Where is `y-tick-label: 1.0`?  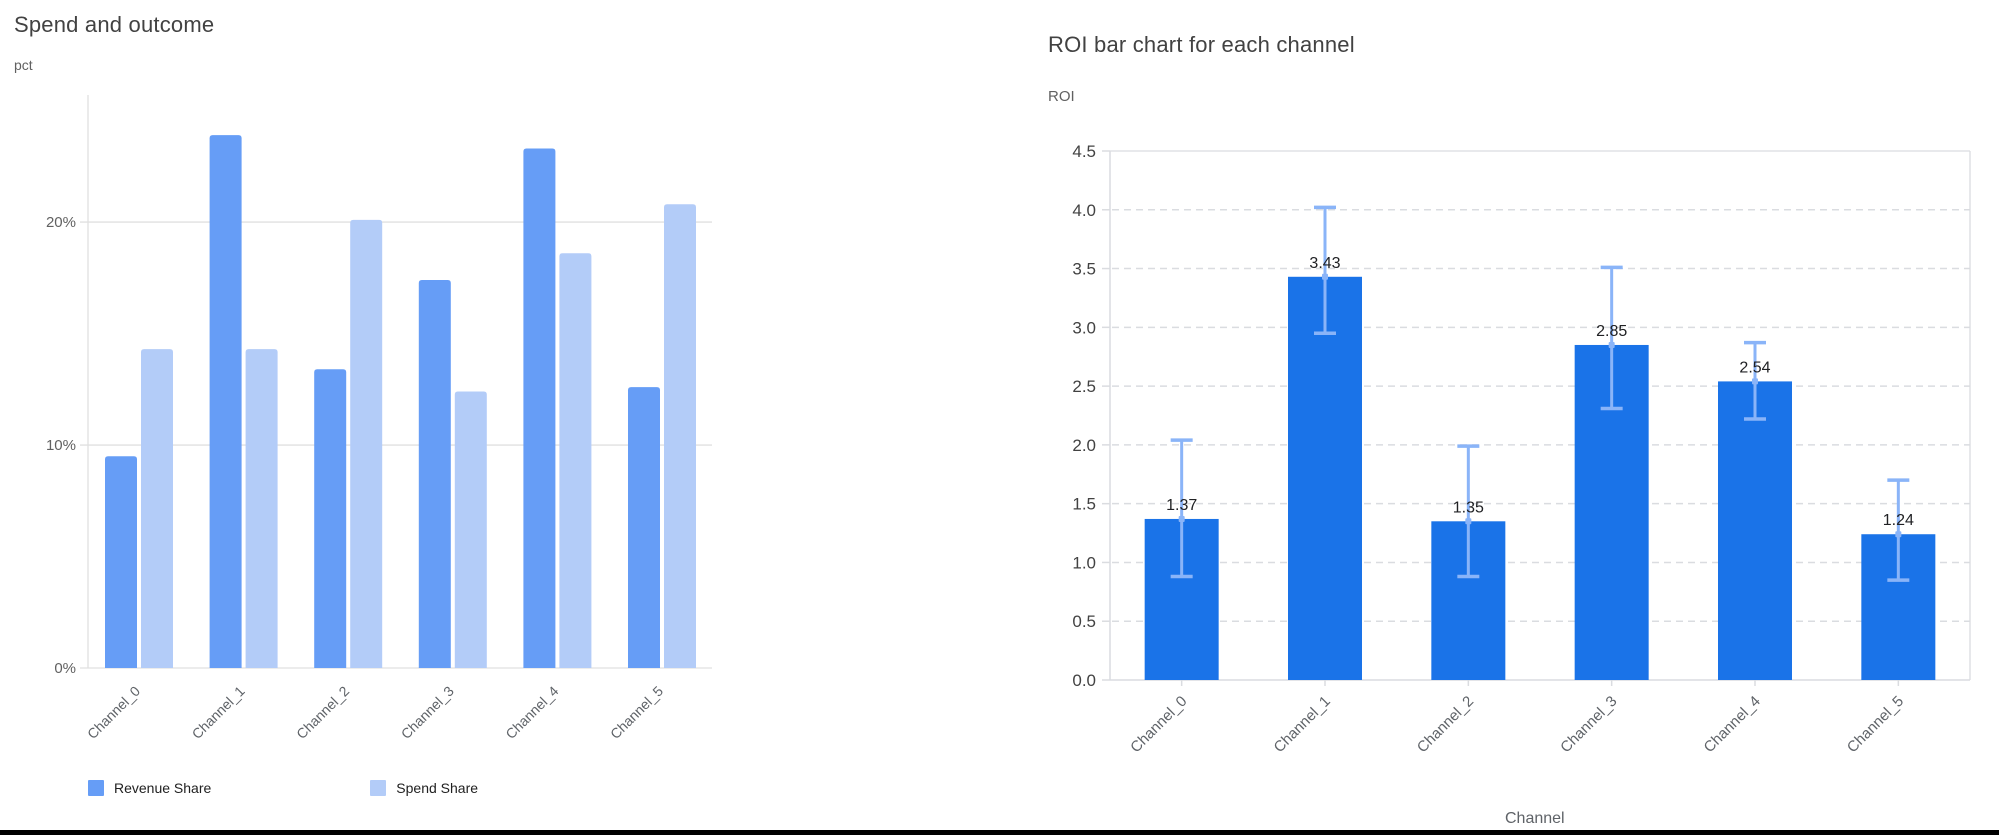
y-tick-label: 1.0 is located at coordinates (1084, 562).